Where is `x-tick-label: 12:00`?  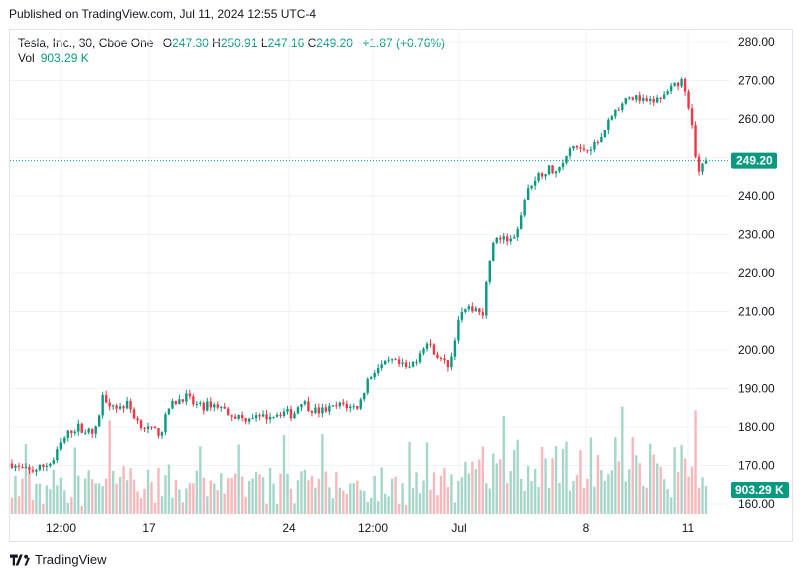
x-tick-label: 12:00 is located at coordinates (373, 528).